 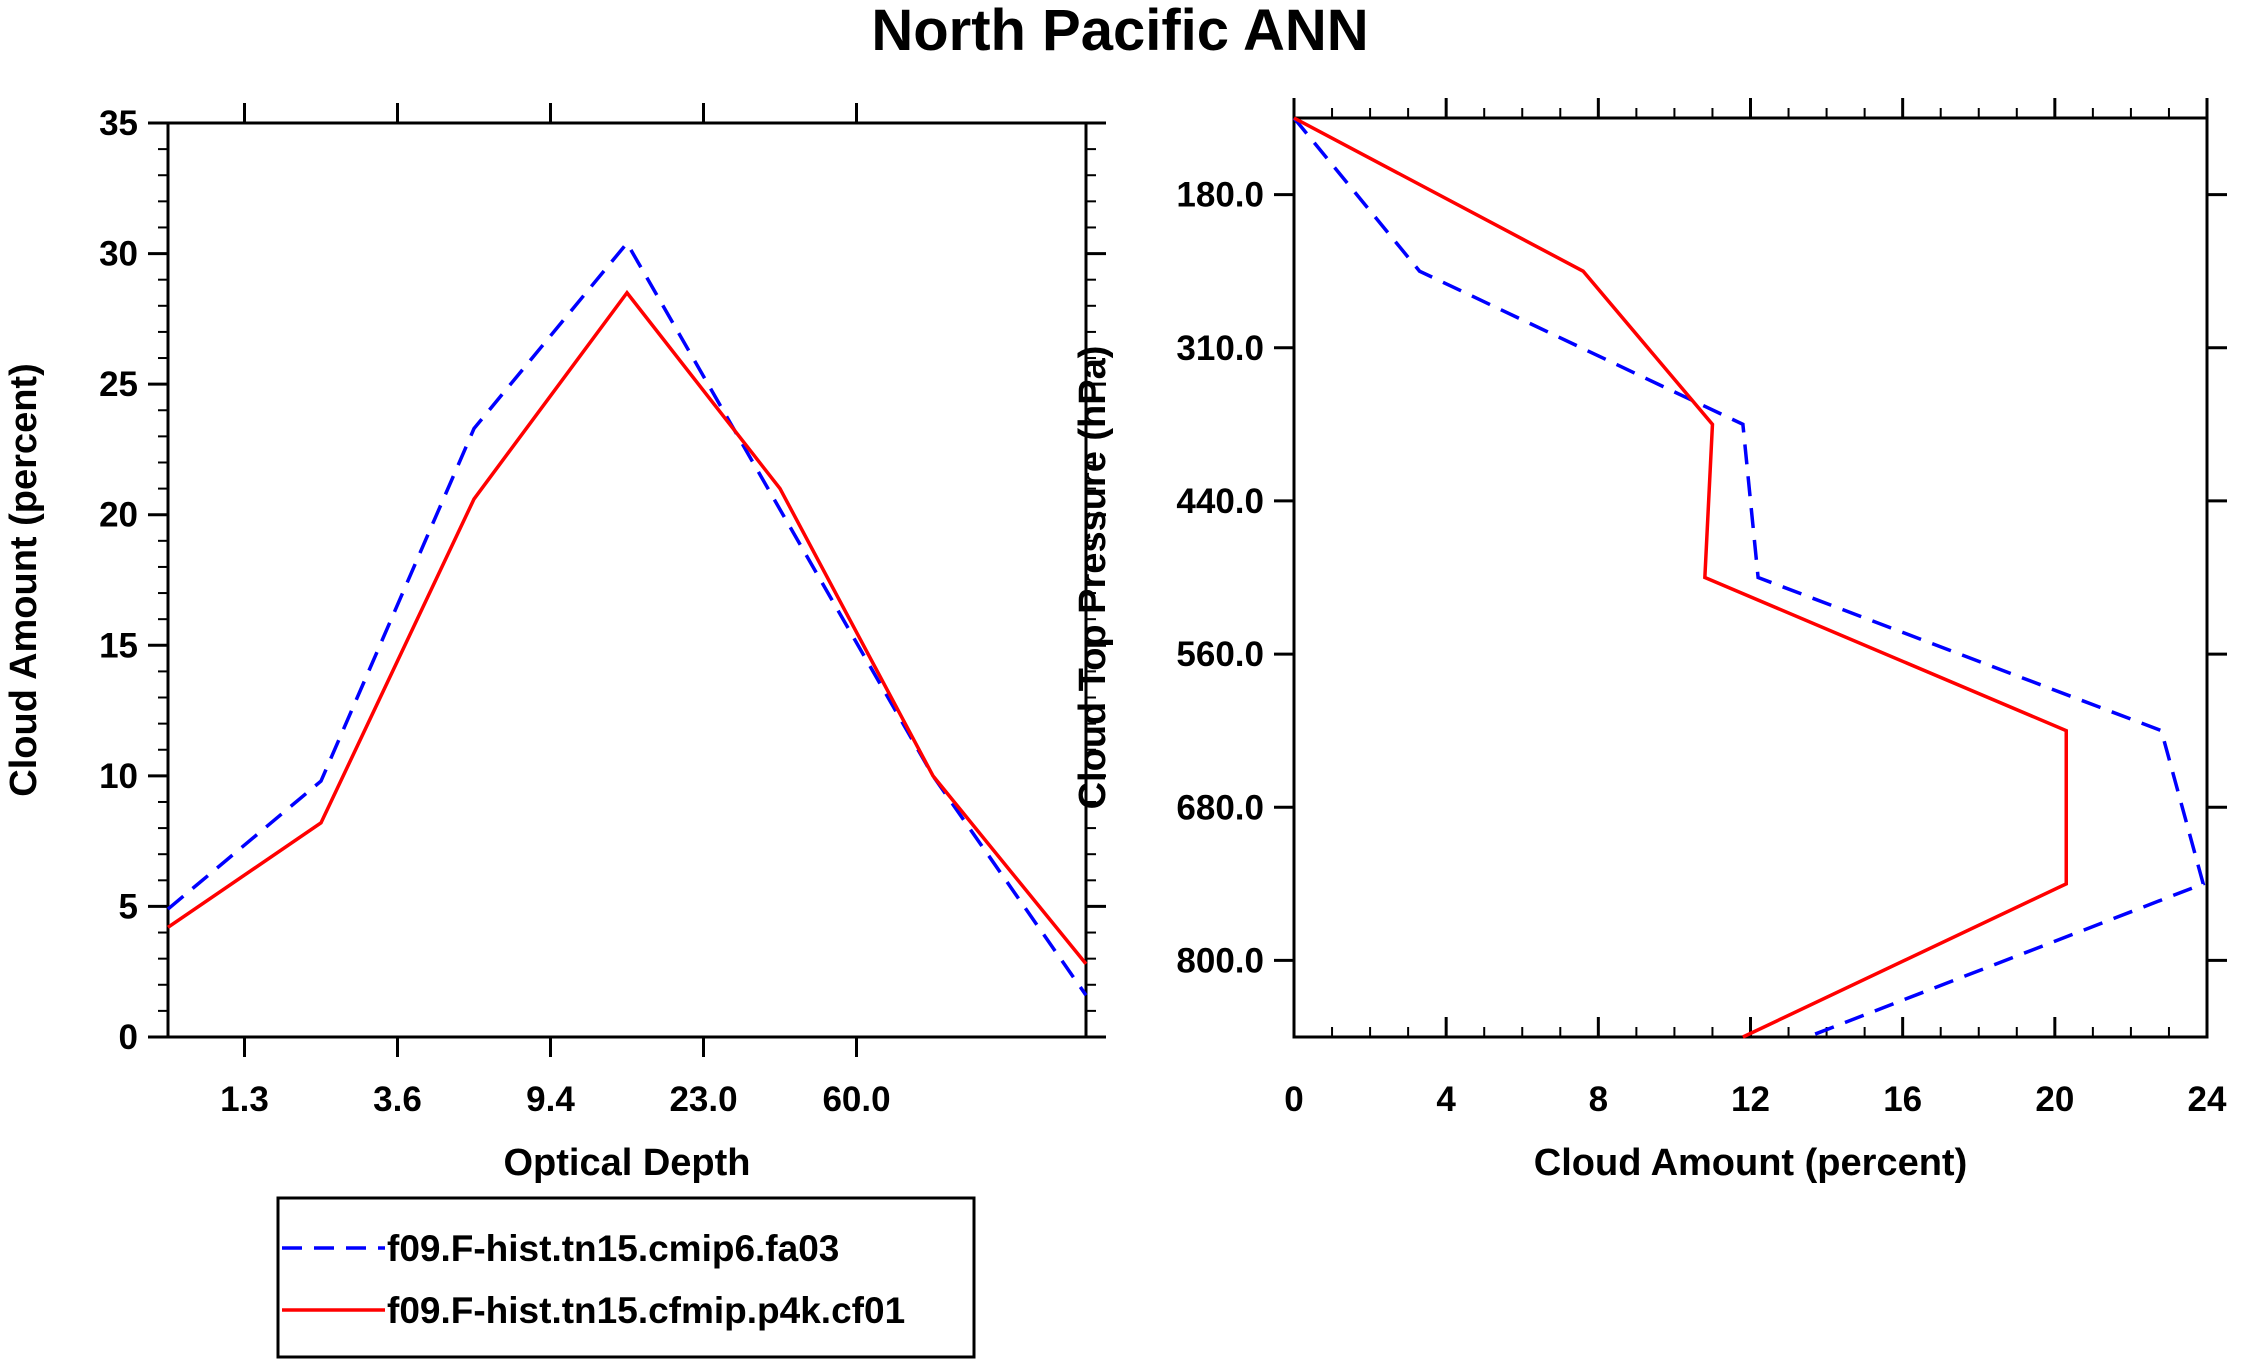 I want to click on right-x-tick-label: 16, so click(x=1902, y=1099).